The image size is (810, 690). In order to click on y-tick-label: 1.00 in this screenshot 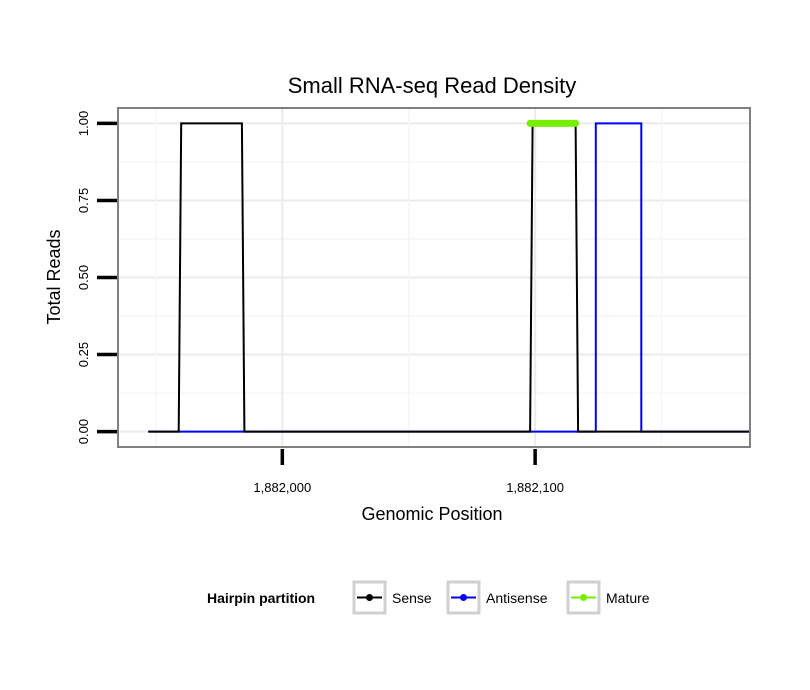, I will do `click(83, 123)`.